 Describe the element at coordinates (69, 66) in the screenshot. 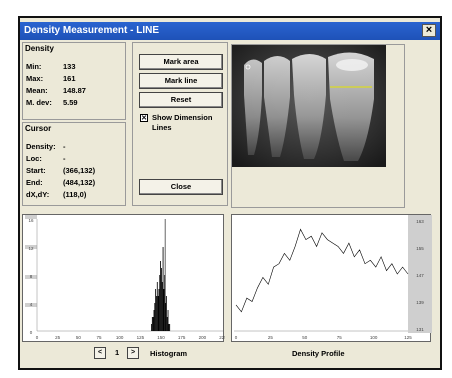

I see `density-min-value: 133` at that location.